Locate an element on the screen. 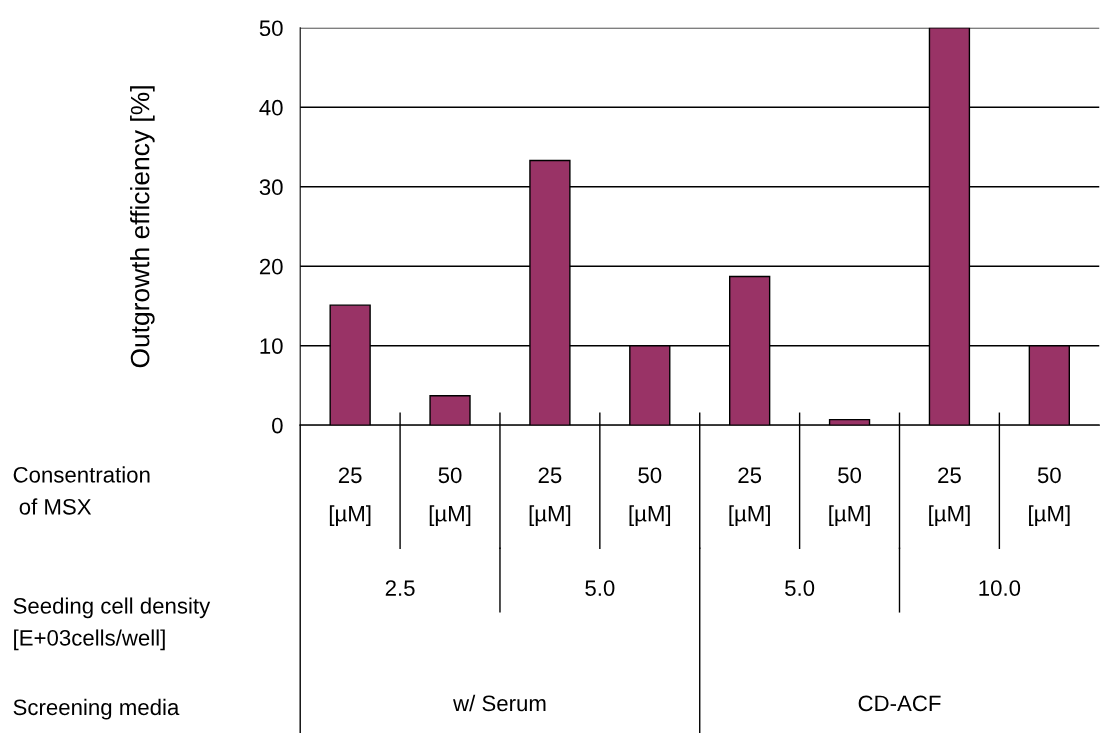  y-tick-label: 20 is located at coordinates (271, 266).